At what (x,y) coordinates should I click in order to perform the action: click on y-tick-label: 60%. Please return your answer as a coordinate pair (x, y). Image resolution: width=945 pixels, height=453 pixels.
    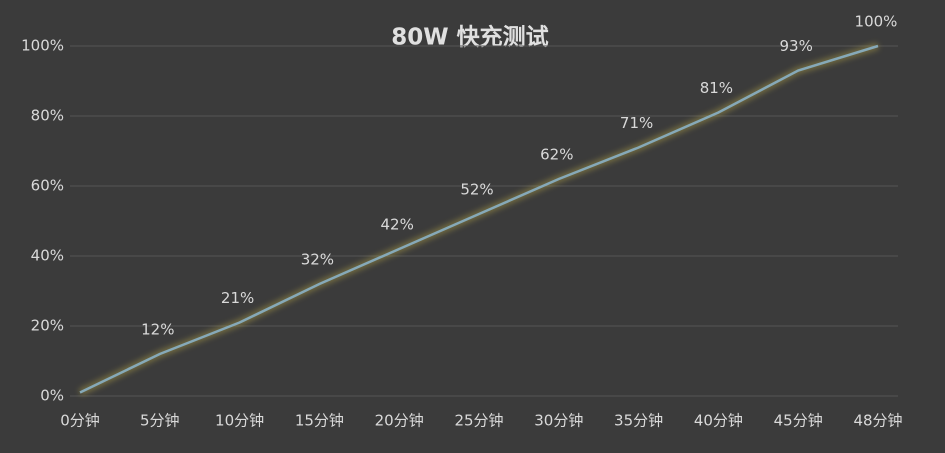
    Looking at the image, I should click on (47, 186).